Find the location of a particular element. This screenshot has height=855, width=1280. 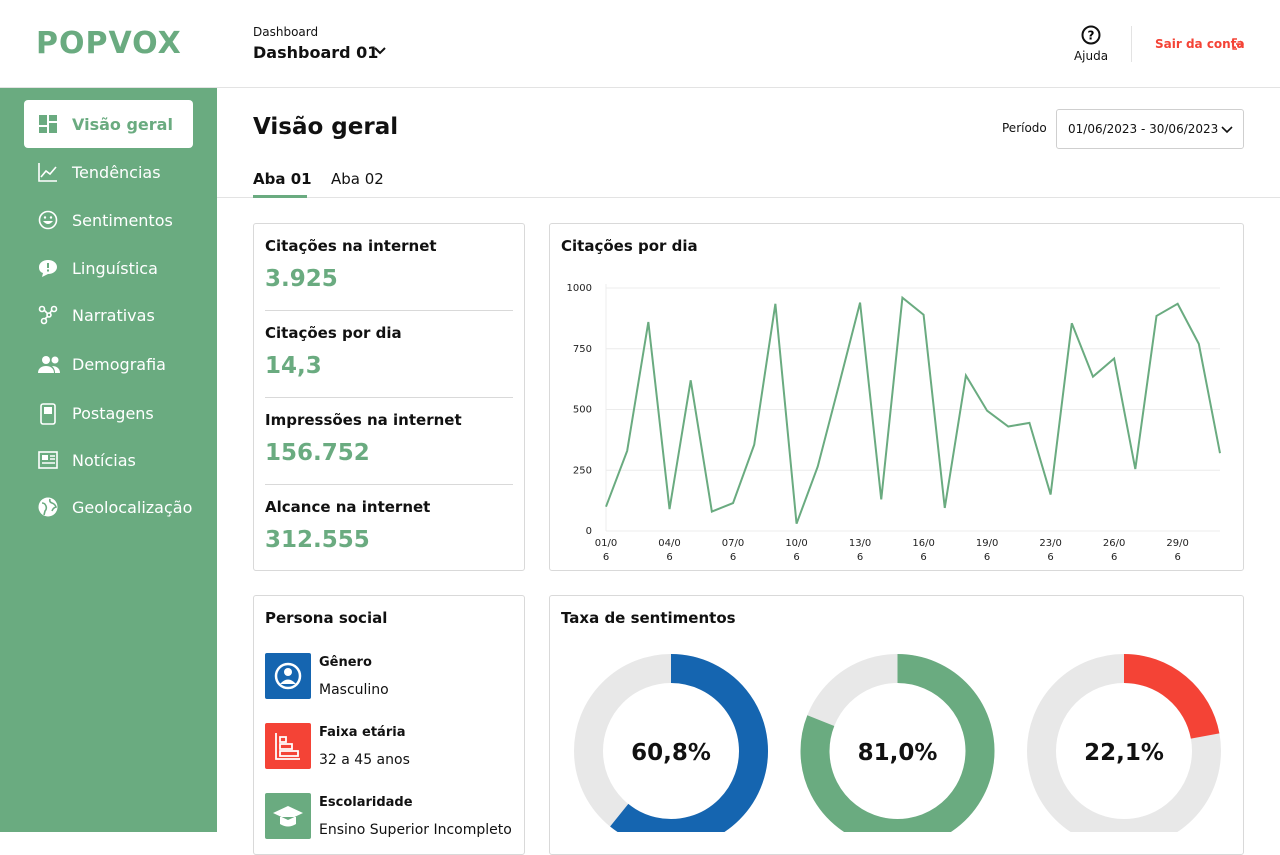

x-tick-label: 04/06 is located at coordinates (669, 550).